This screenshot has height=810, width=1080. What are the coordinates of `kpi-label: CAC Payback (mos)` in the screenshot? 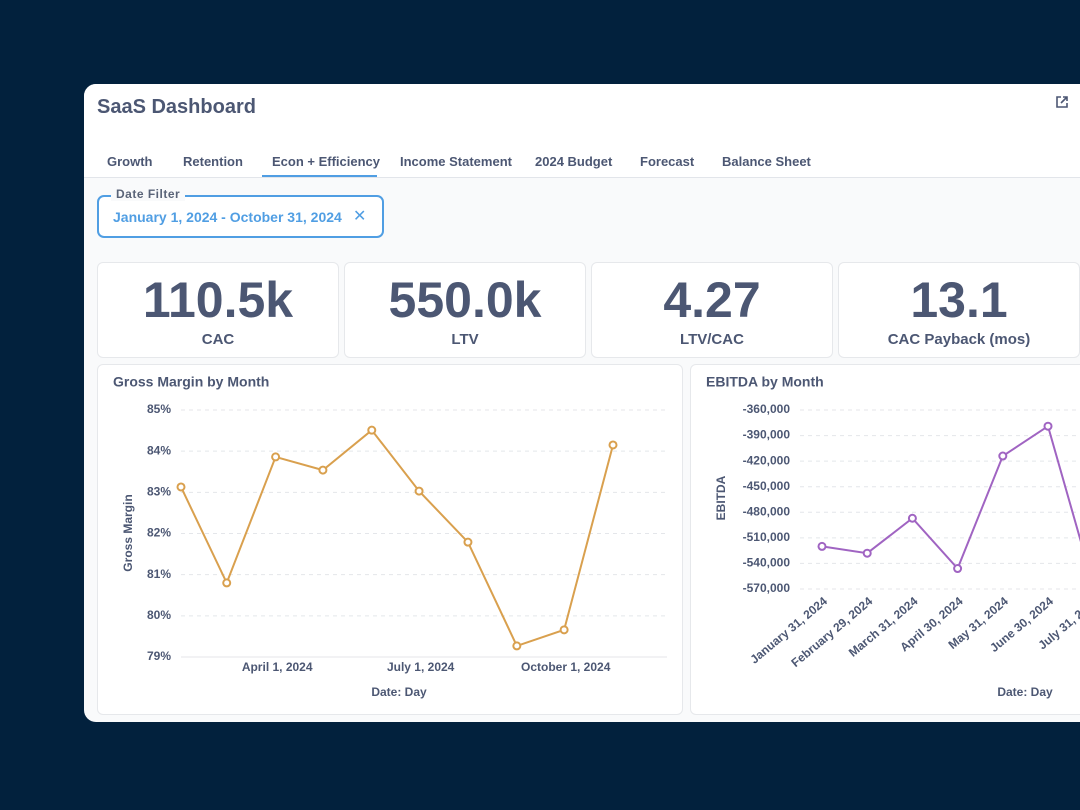 It's located at (959, 339).